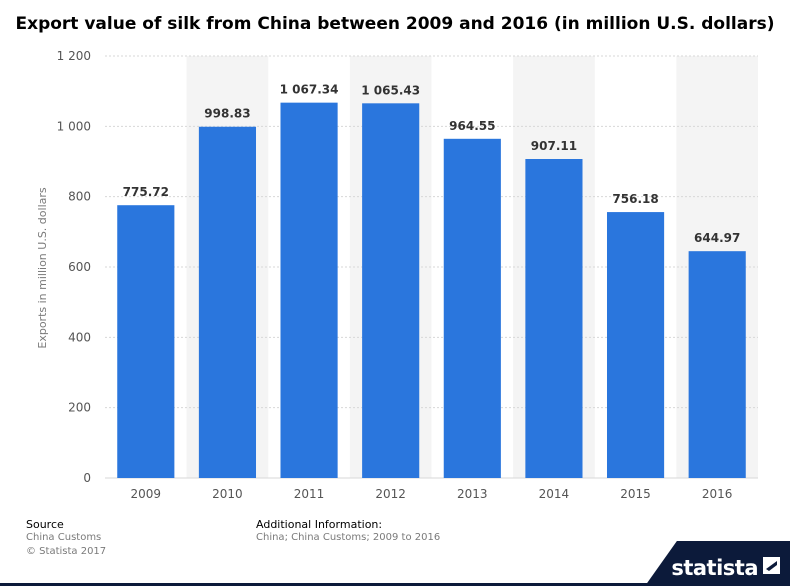 The height and width of the screenshot is (586, 790). What do you see at coordinates (472, 126) in the screenshot?
I see `bar-value-label-2013: 964.55` at bounding box center [472, 126].